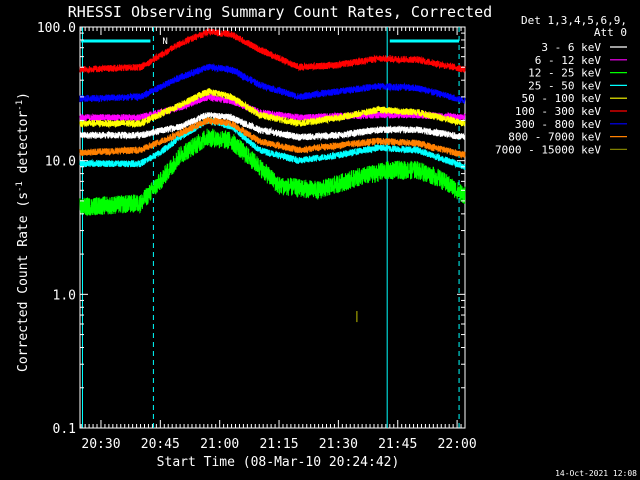 This screenshot has height=480, width=640. What do you see at coordinates (160, 444) in the screenshot?
I see `x-tick-label: 20:45` at bounding box center [160, 444].